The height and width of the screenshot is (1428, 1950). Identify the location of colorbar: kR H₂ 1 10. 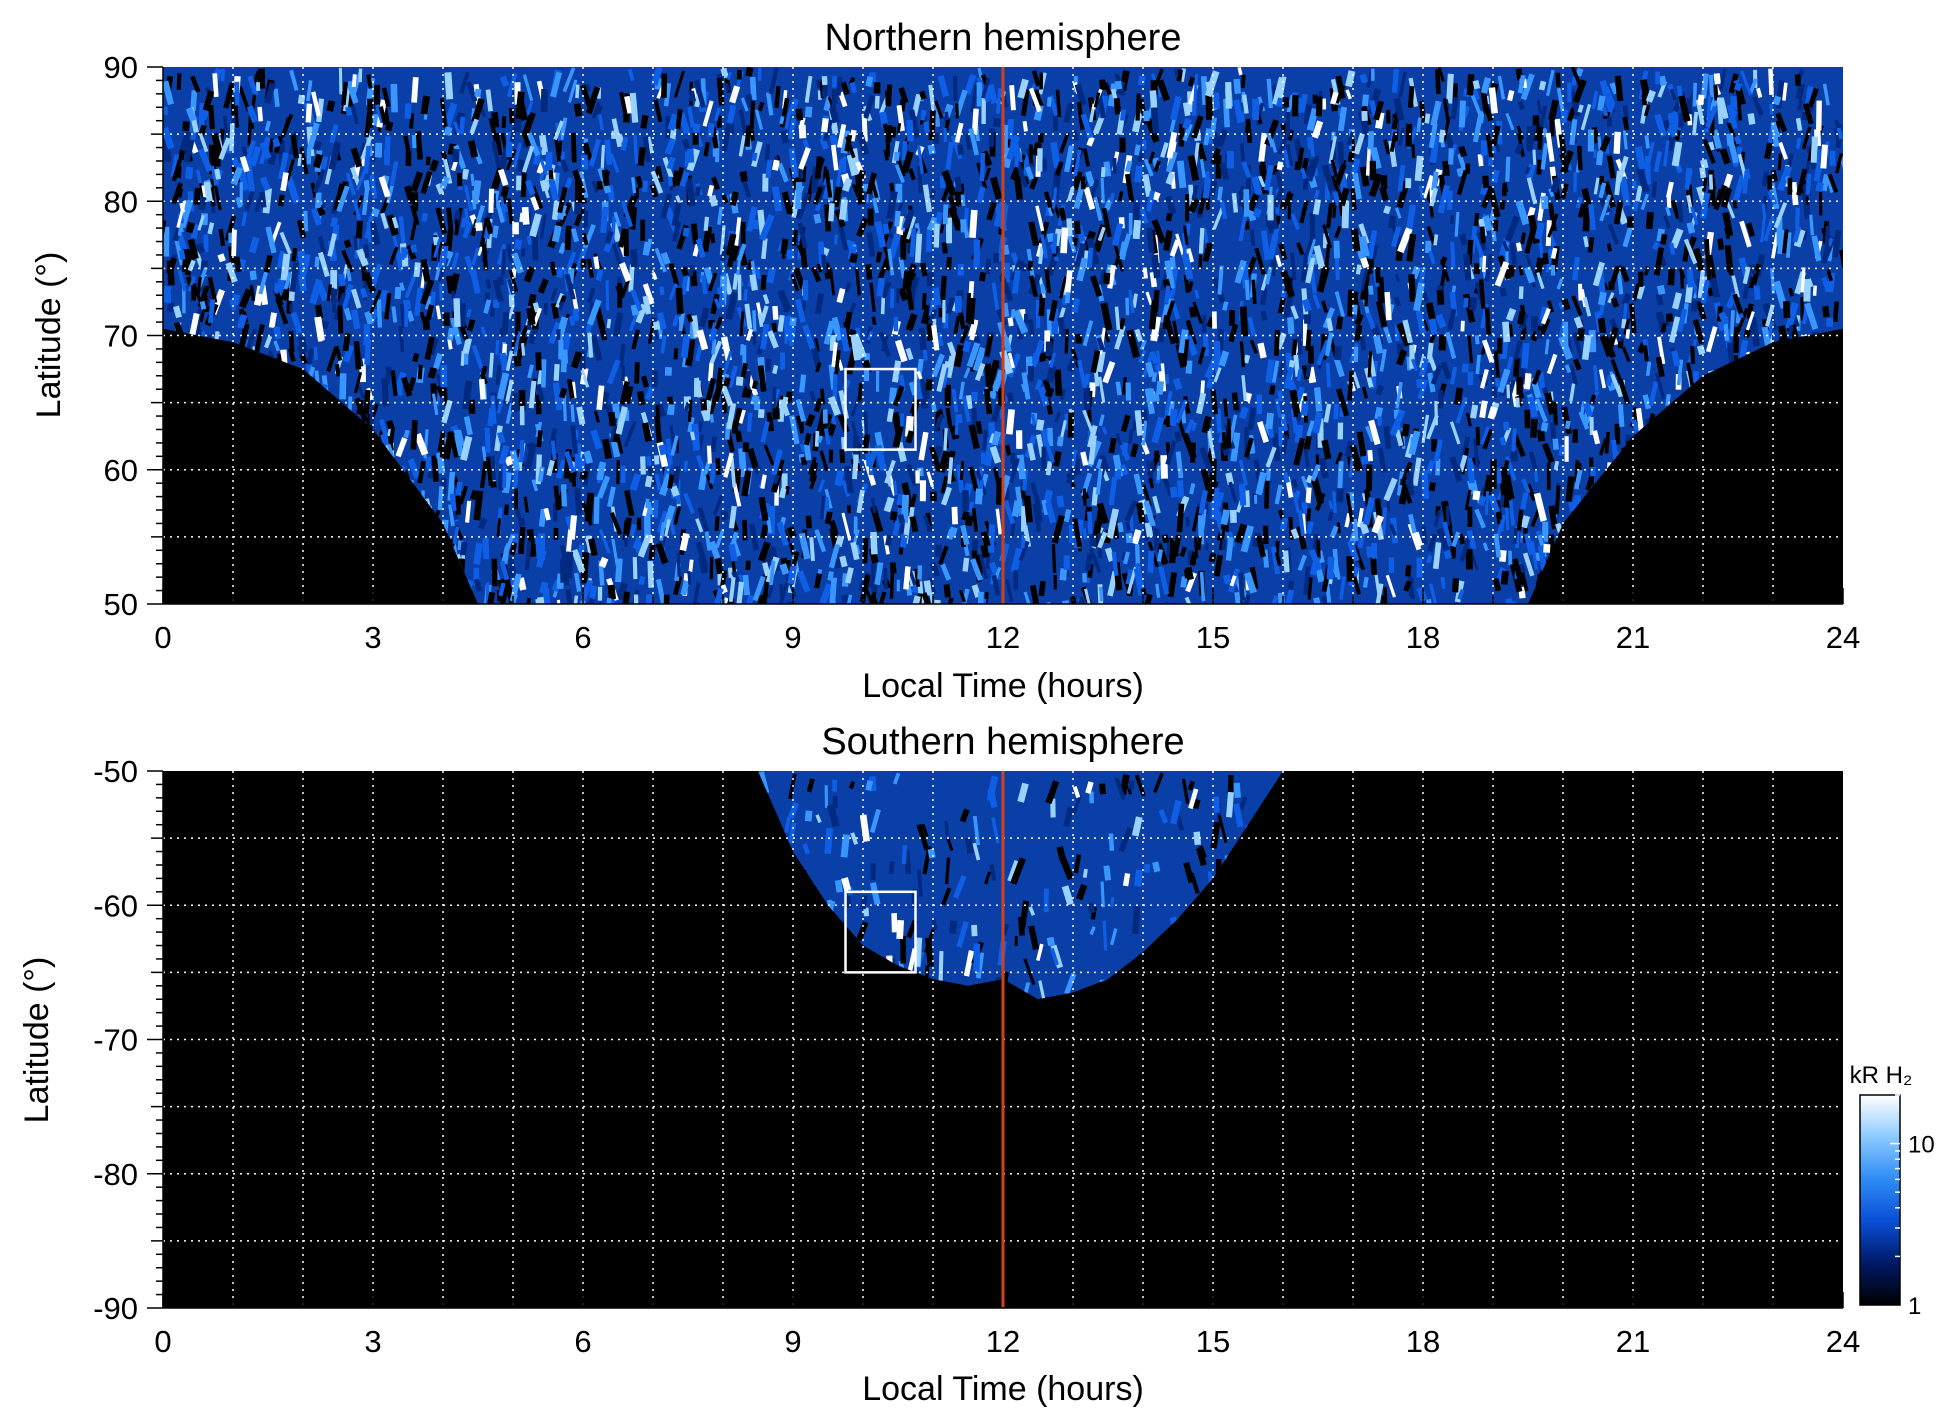
(1892, 1191).